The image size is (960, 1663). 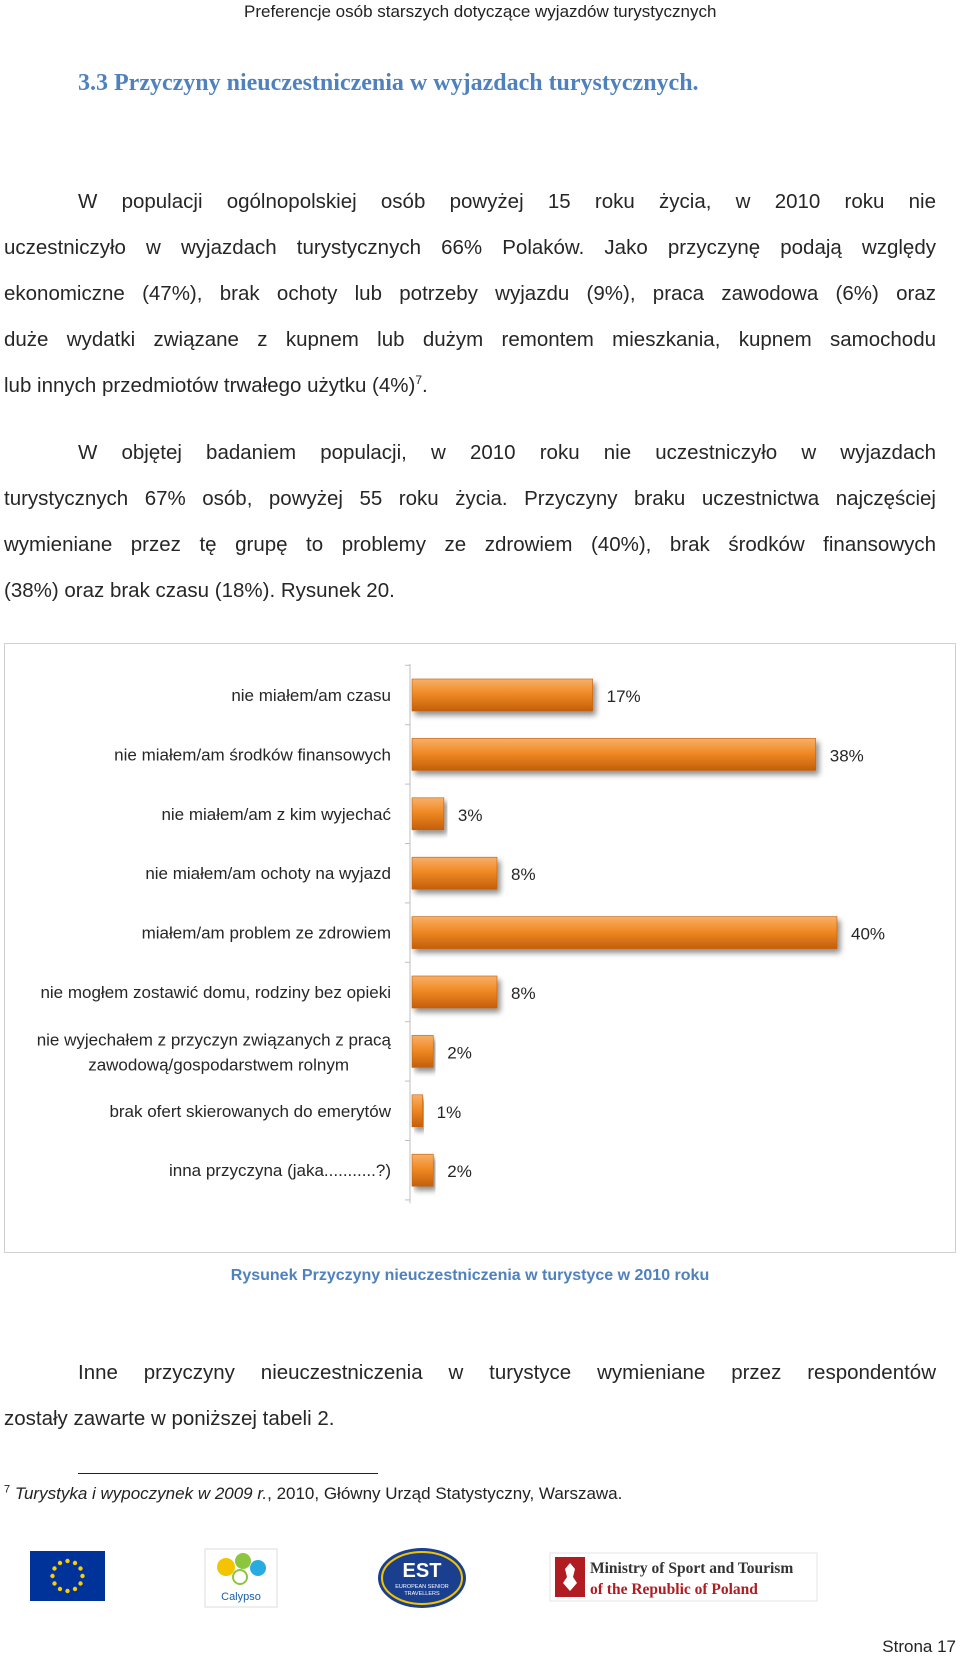 I want to click on footnote-title: Turystyka i wypoczynek w 2009 r., so click(x=141, y=1493).